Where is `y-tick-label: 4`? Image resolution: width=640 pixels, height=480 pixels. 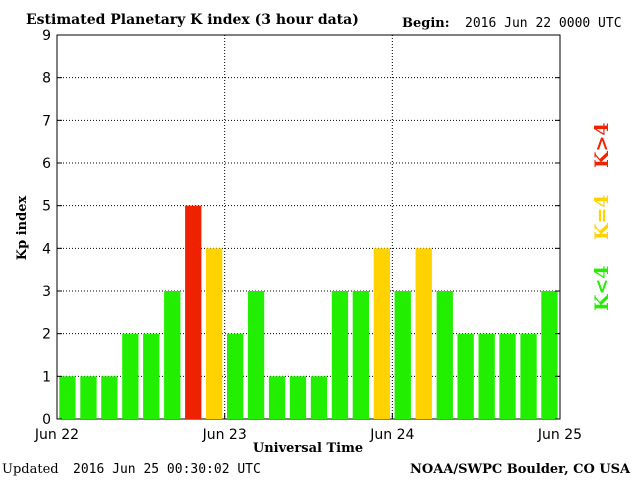 y-tick-label: 4 is located at coordinates (46, 249).